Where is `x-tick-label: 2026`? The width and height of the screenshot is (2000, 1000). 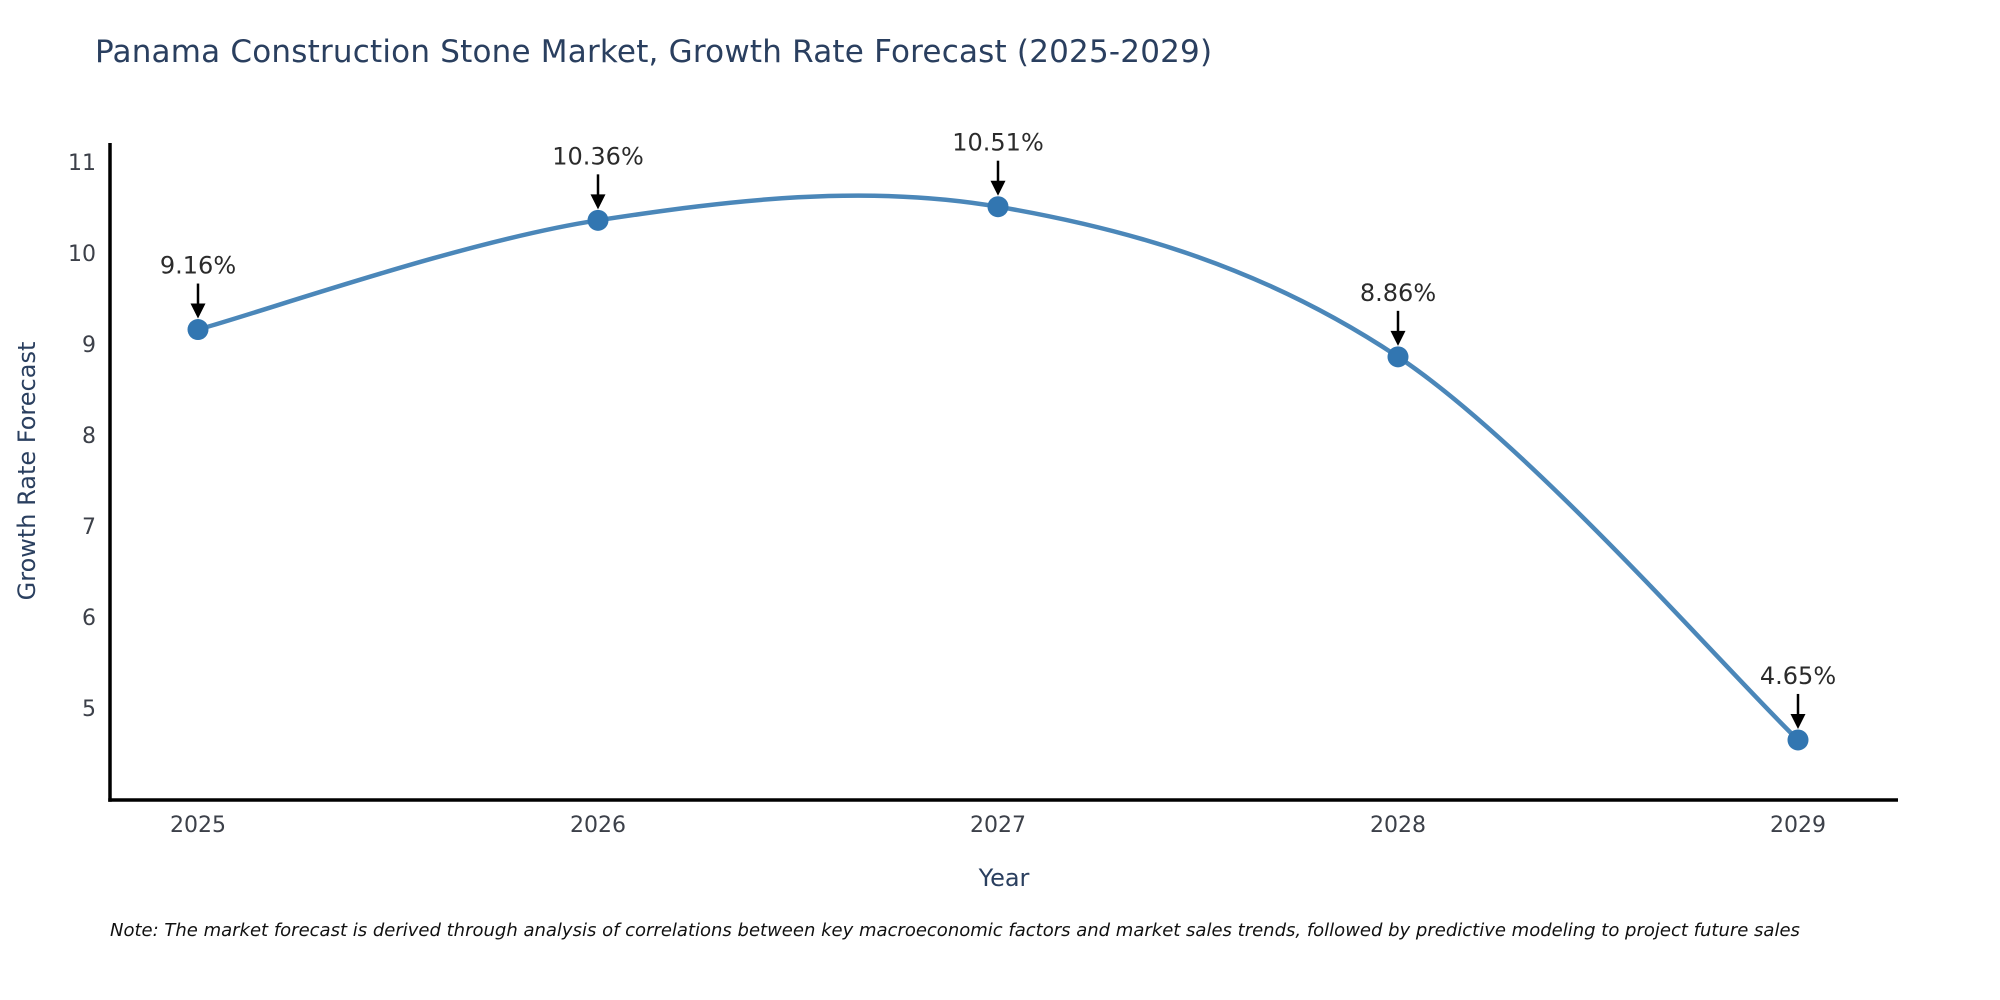 x-tick-label: 2026 is located at coordinates (598, 825).